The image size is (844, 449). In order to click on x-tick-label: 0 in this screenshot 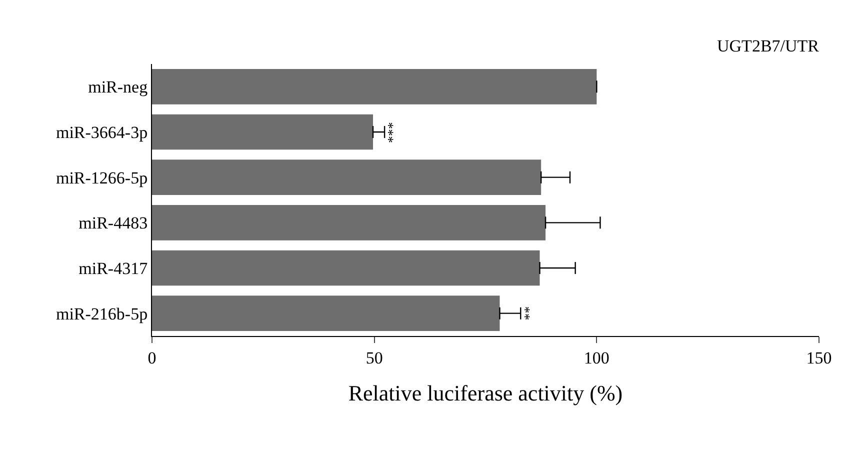, I will do `click(152, 358)`.